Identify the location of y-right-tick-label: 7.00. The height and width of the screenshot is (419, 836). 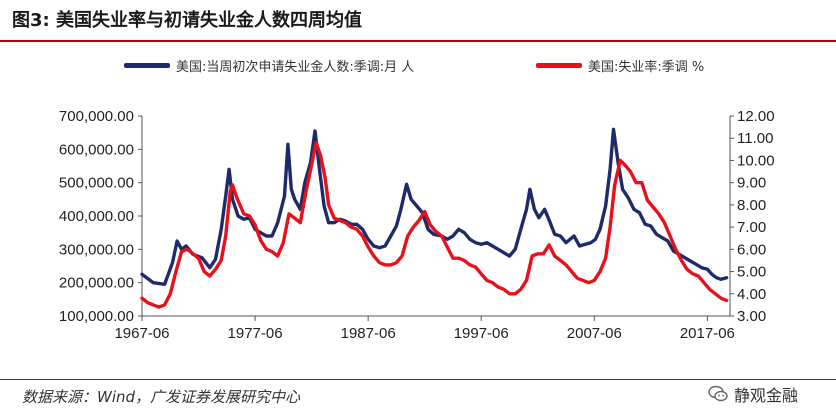
(751, 227).